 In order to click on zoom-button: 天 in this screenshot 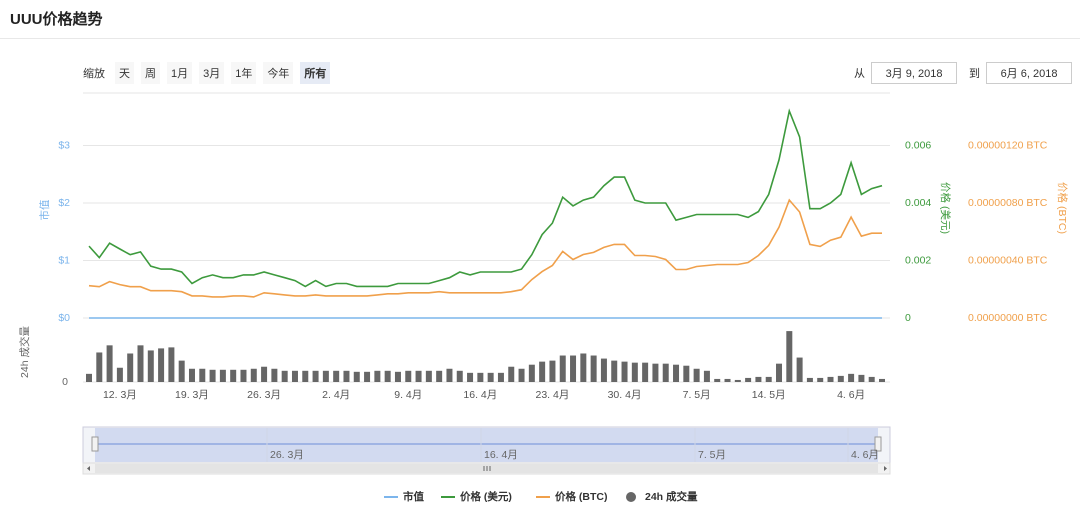, I will do `click(124, 73)`.